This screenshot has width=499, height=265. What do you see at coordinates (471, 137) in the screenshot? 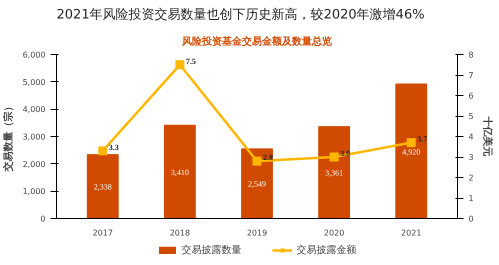
I see `y2-tick-label: 4` at bounding box center [471, 137].